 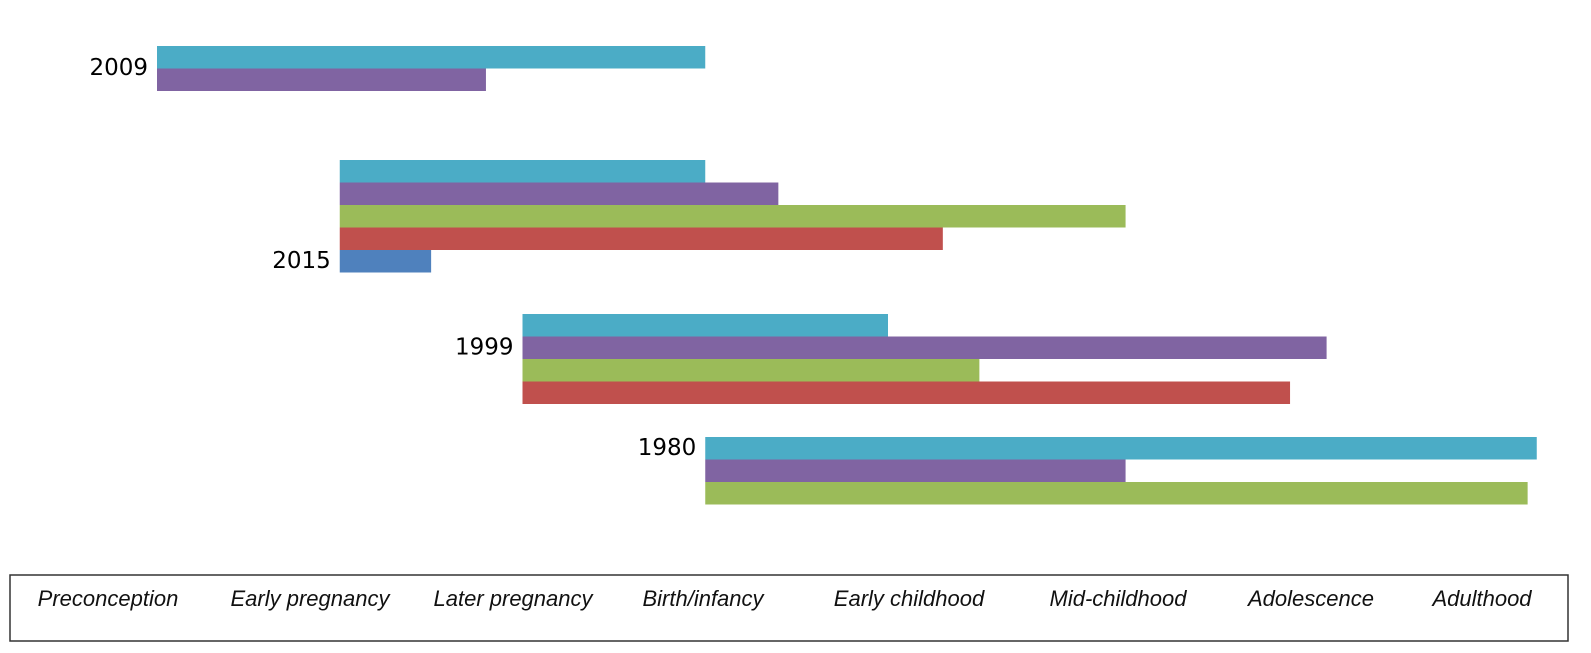 I want to click on stage-label: Early pregnancy, so click(x=311, y=598).